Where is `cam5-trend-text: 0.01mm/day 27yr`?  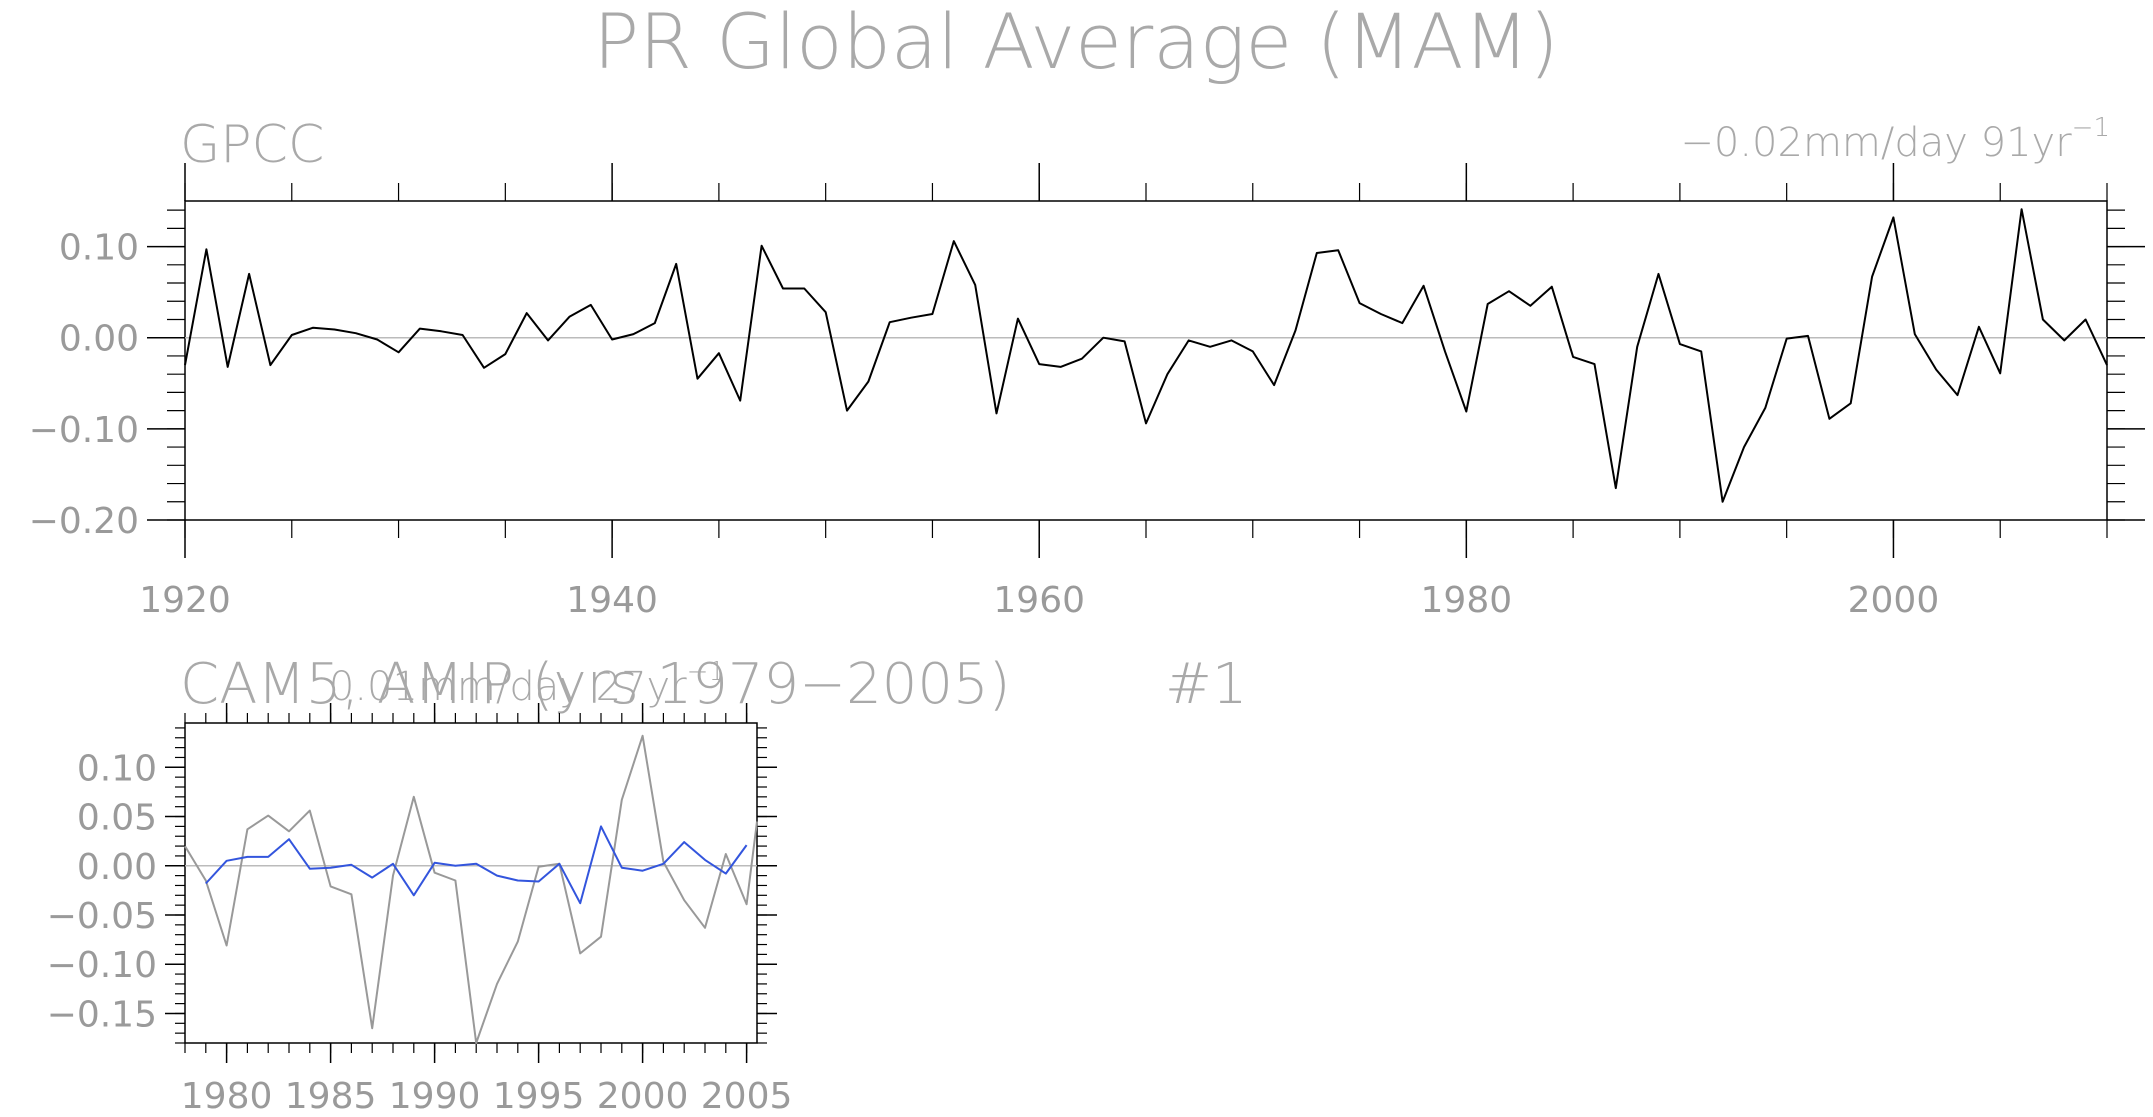 cam5-trend-text: 0.01mm/day 27yr is located at coordinates (508, 687).